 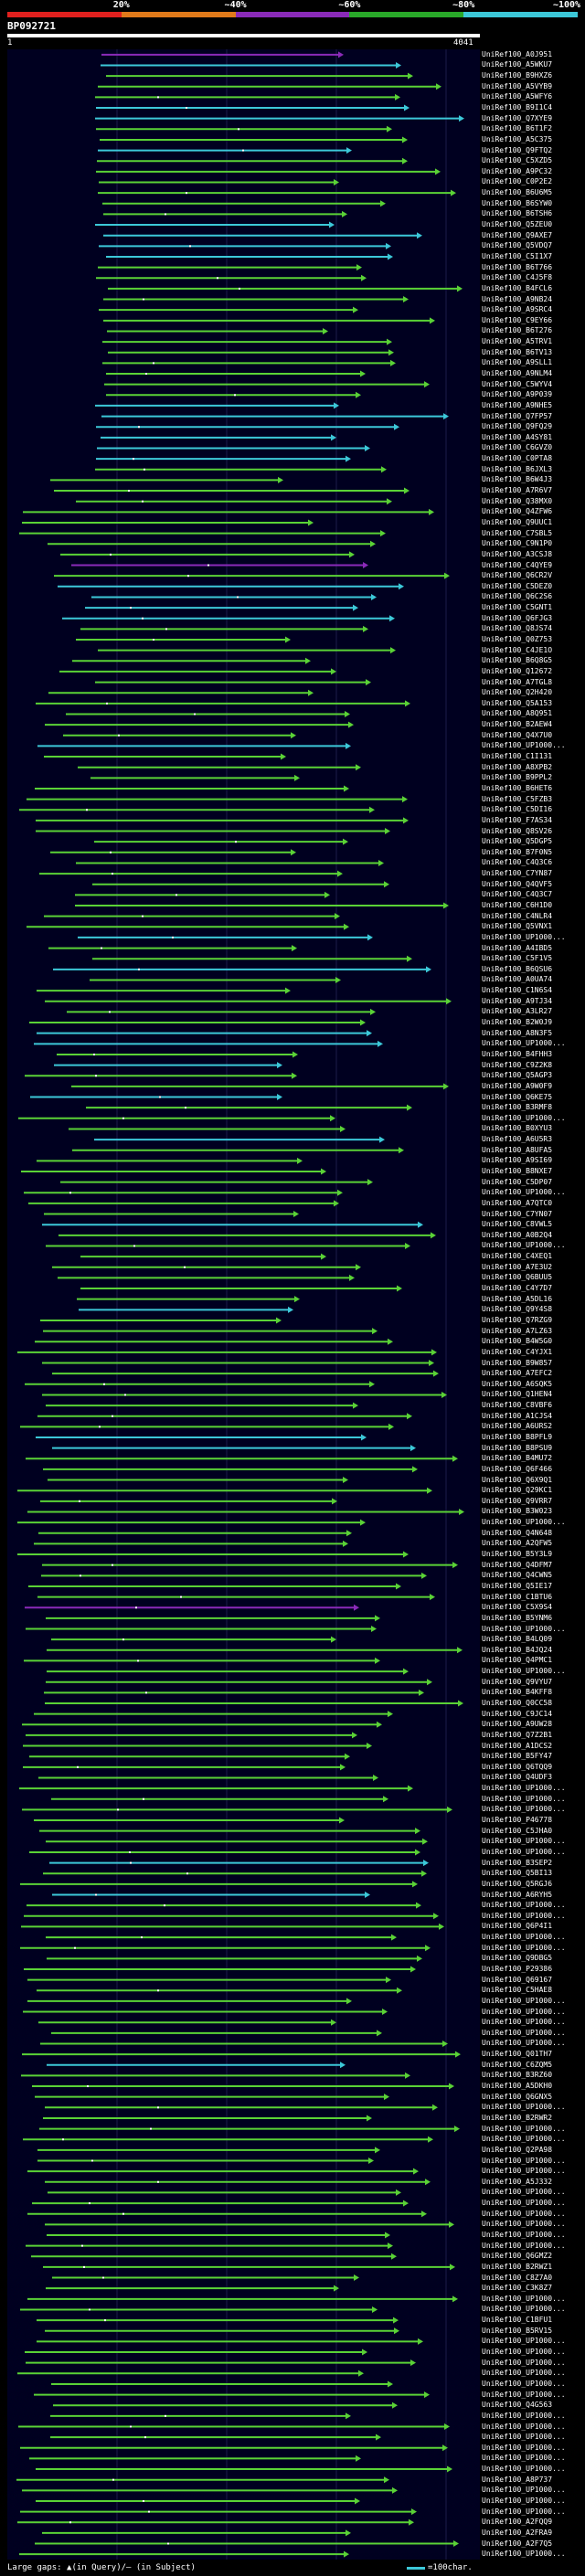 What do you see at coordinates (517, 170) in the screenshot?
I see `hit-label: UniRef100_A9PC32` at bounding box center [517, 170].